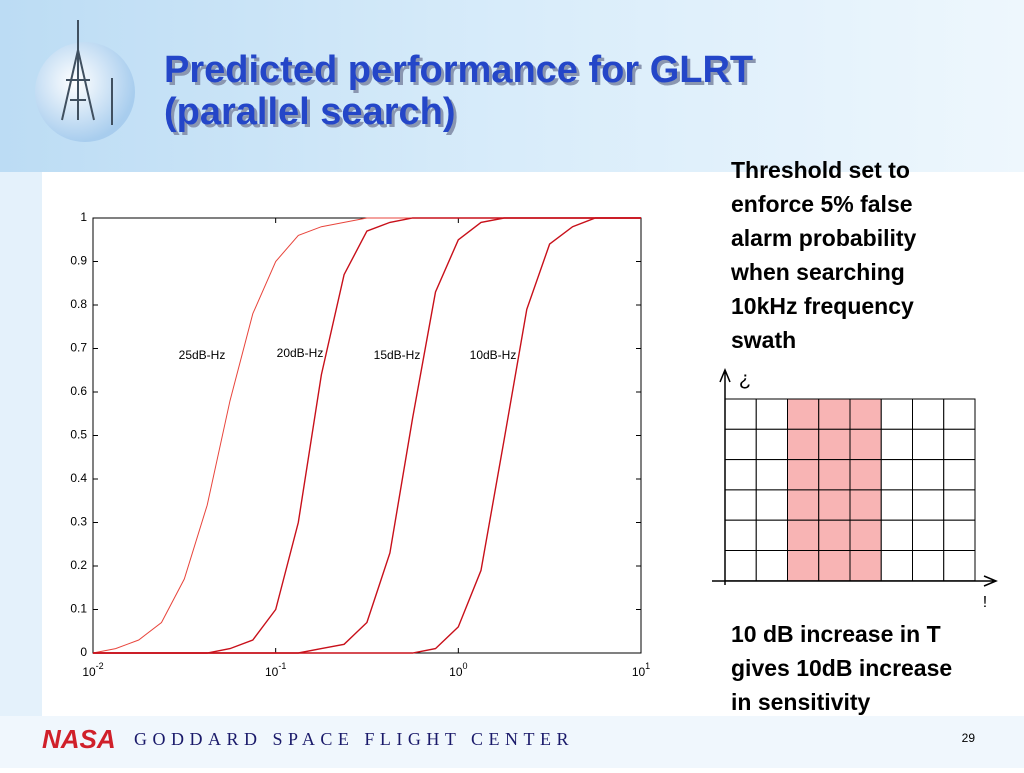  What do you see at coordinates (78, 261) in the screenshot?
I see `y-tick-label: 0.9` at bounding box center [78, 261].